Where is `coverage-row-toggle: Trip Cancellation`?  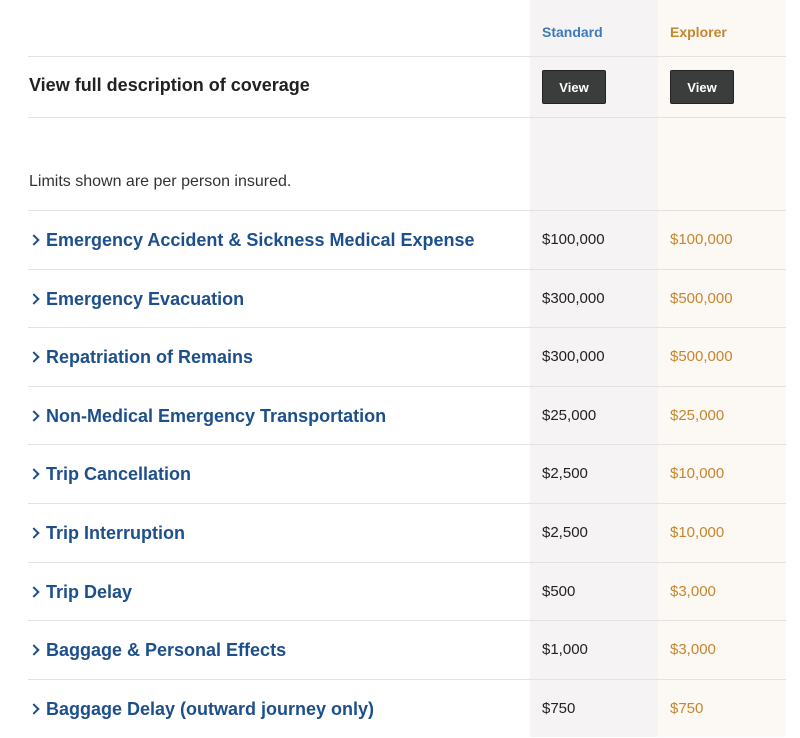
coverage-row-toggle: Trip Cancellation is located at coordinates (110, 474).